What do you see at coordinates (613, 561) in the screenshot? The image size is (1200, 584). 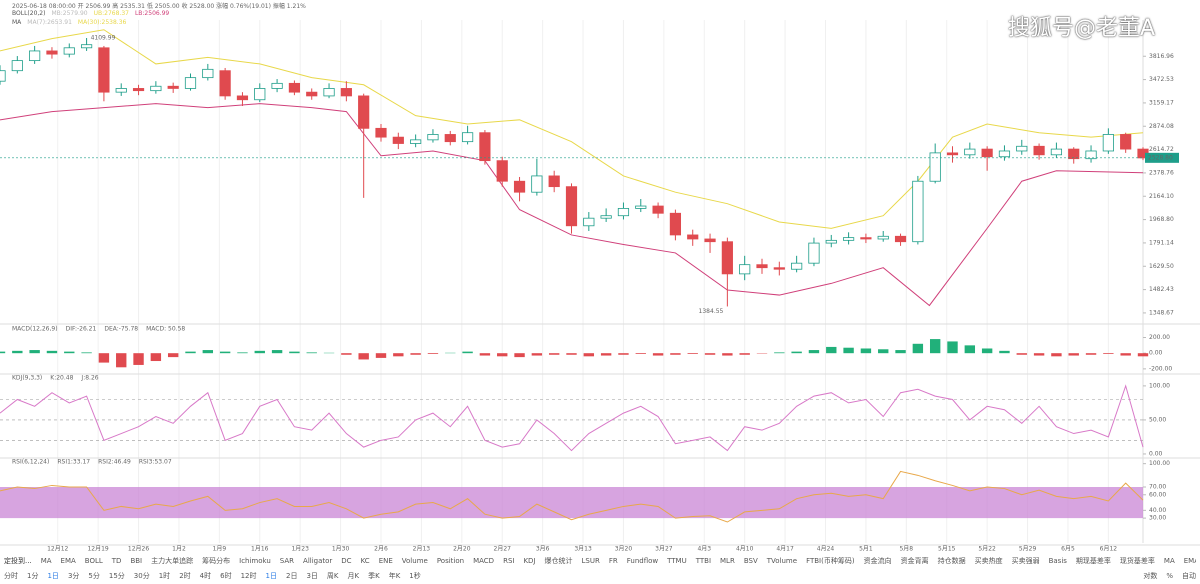 I see `indicator-button: FR` at bounding box center [613, 561].